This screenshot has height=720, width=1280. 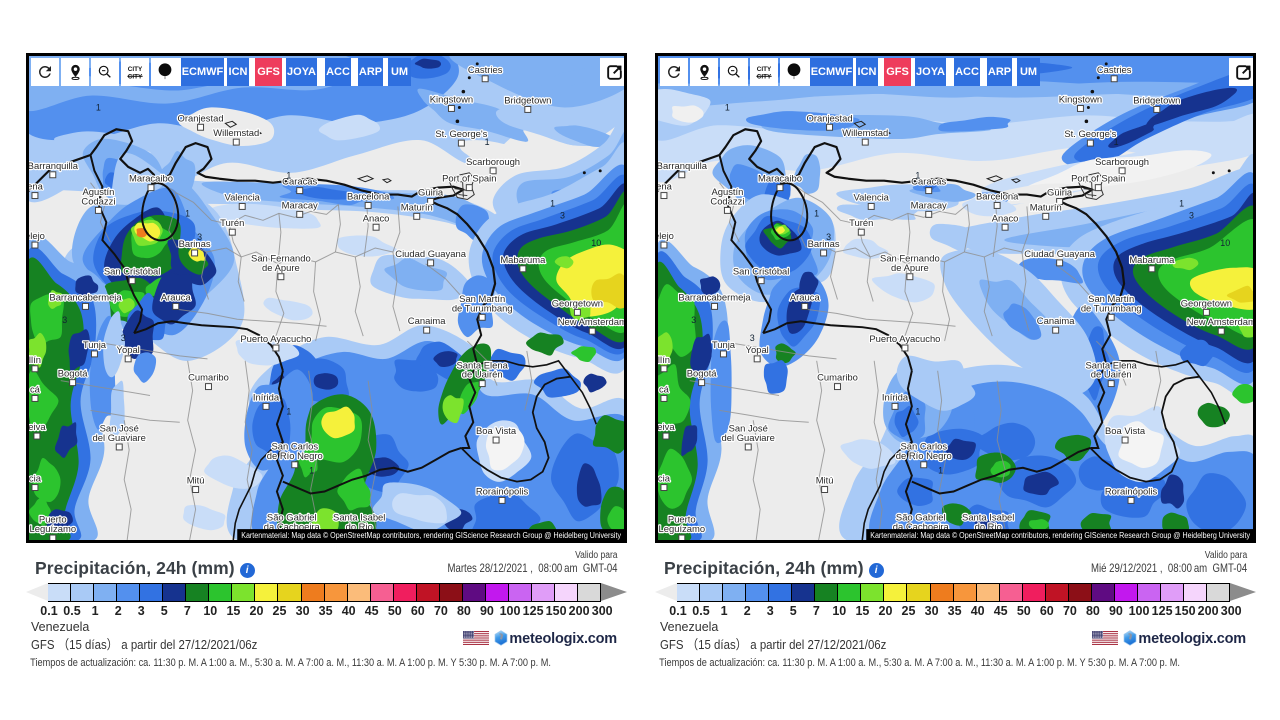 What do you see at coordinates (805, 296) in the screenshot?
I see `svg-text: Arauca` at bounding box center [805, 296].